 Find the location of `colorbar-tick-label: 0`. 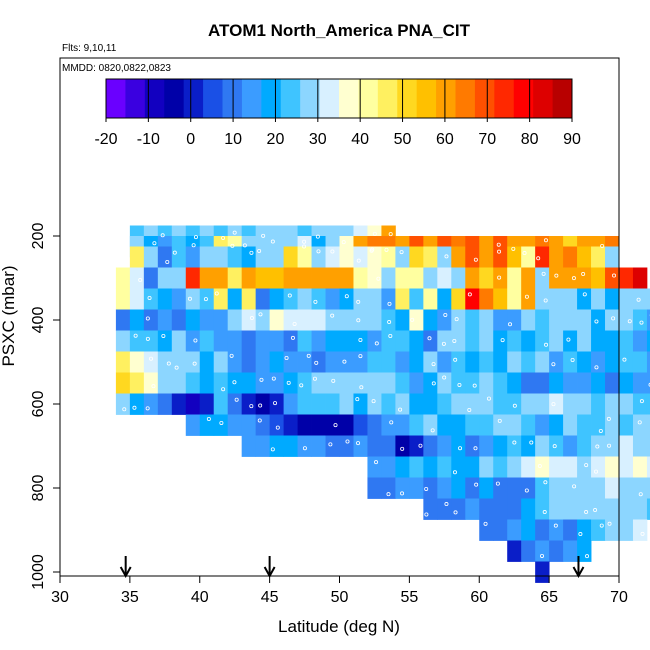

colorbar-tick-label: 0 is located at coordinates (190, 139).